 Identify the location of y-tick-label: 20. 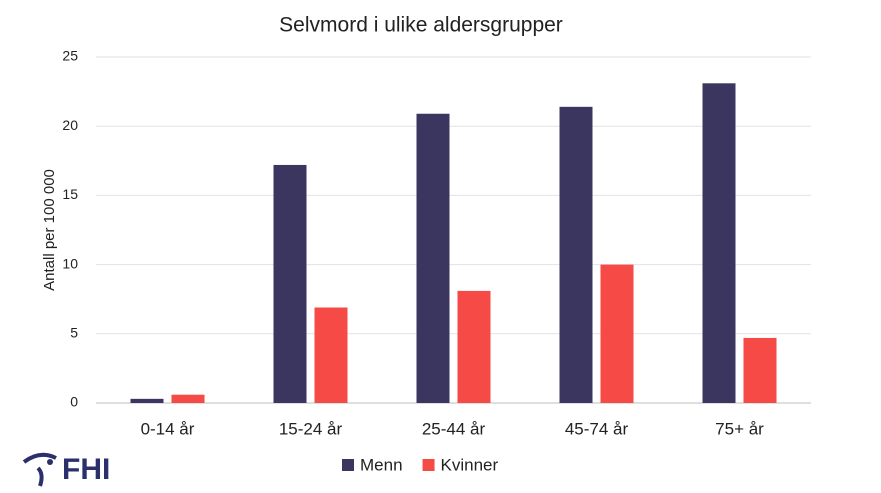
(70, 125).